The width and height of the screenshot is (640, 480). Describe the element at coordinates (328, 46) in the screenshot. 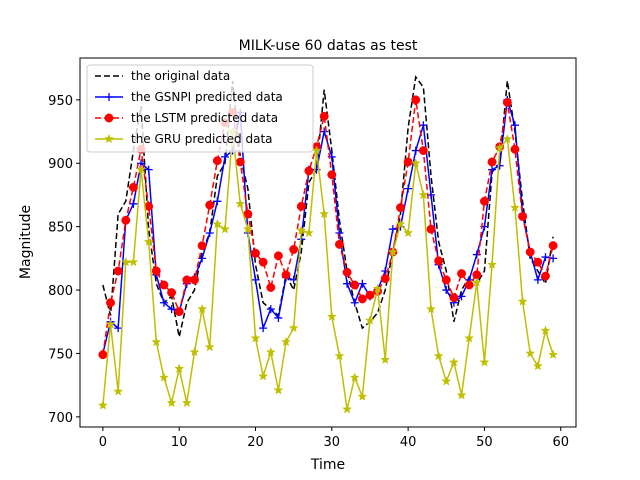

I see `chart-title: MILK-use 60 datas as test` at that location.